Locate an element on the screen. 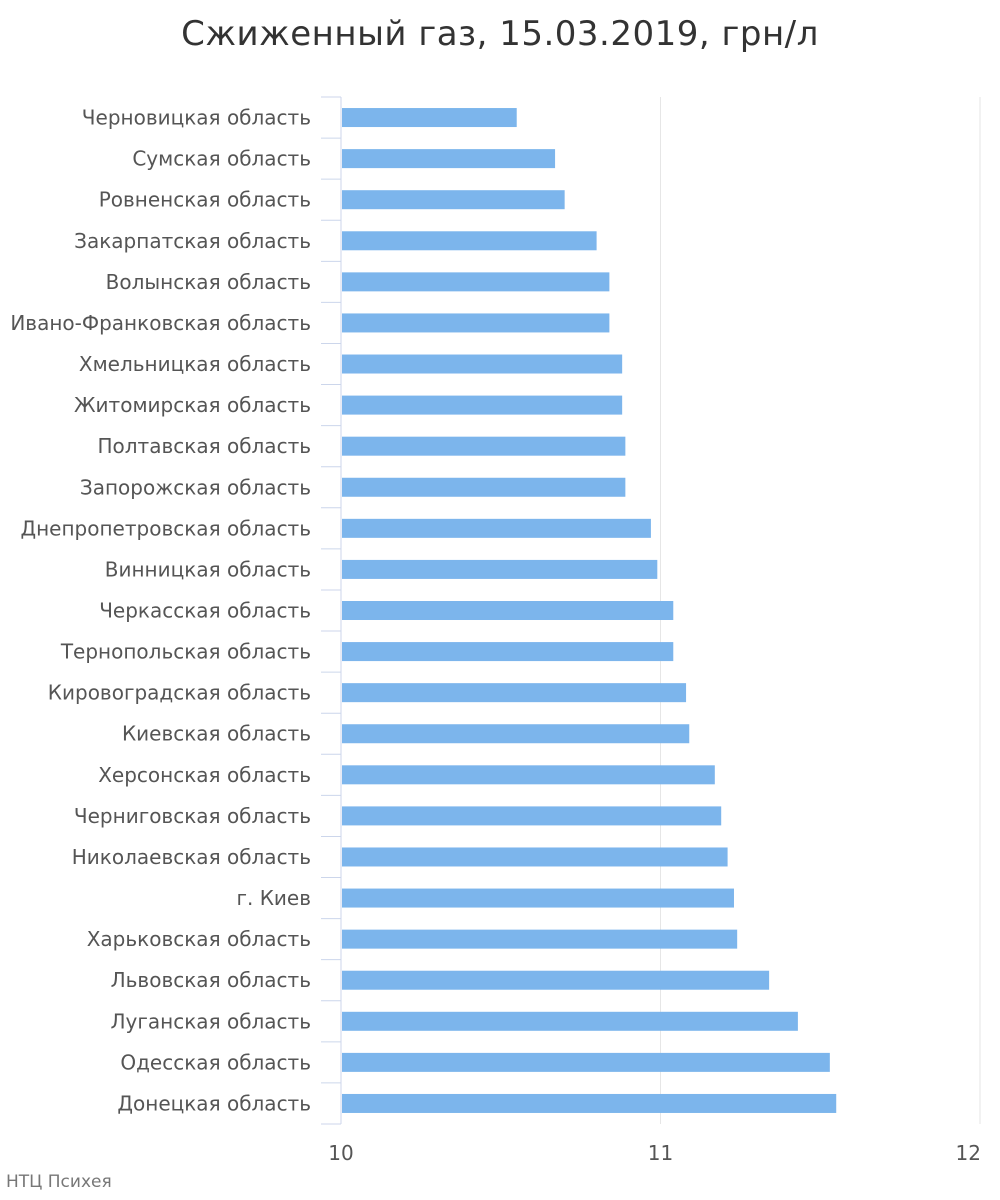 The image size is (1000, 1200). category-label: Одесская область is located at coordinates (215, 1062).